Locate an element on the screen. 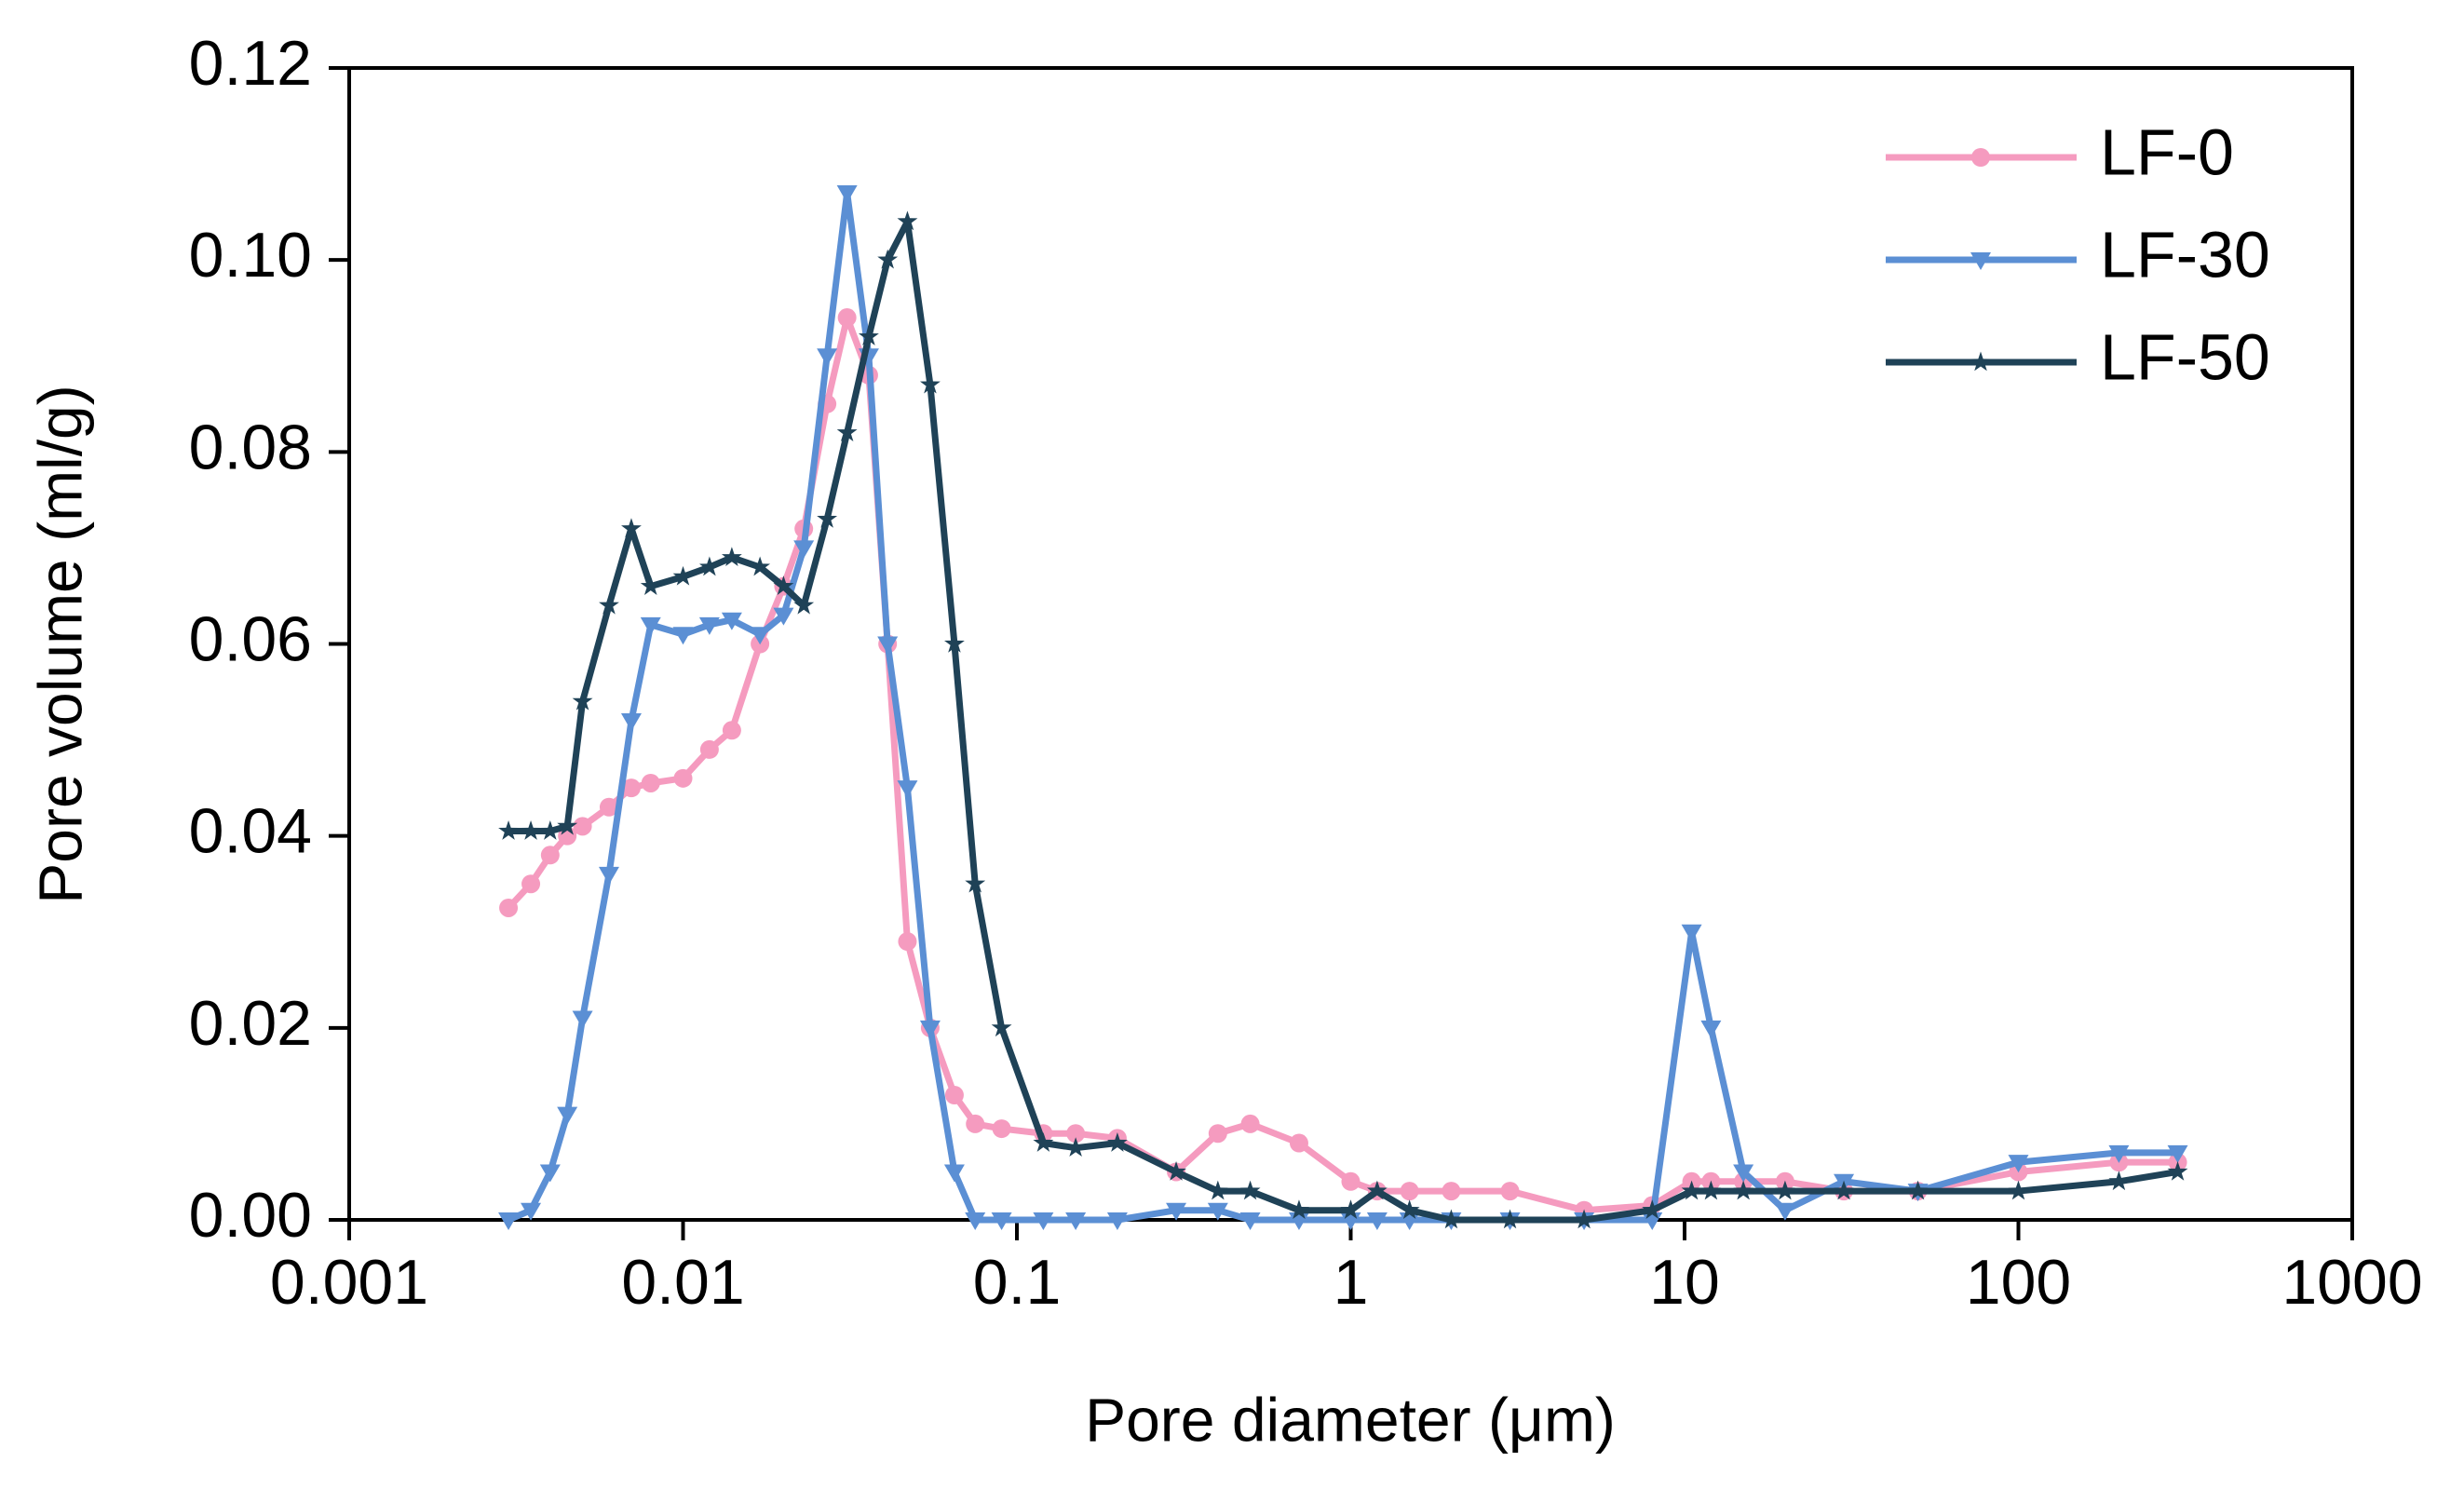  x-tick-label: 10 is located at coordinates (1685, 1282).